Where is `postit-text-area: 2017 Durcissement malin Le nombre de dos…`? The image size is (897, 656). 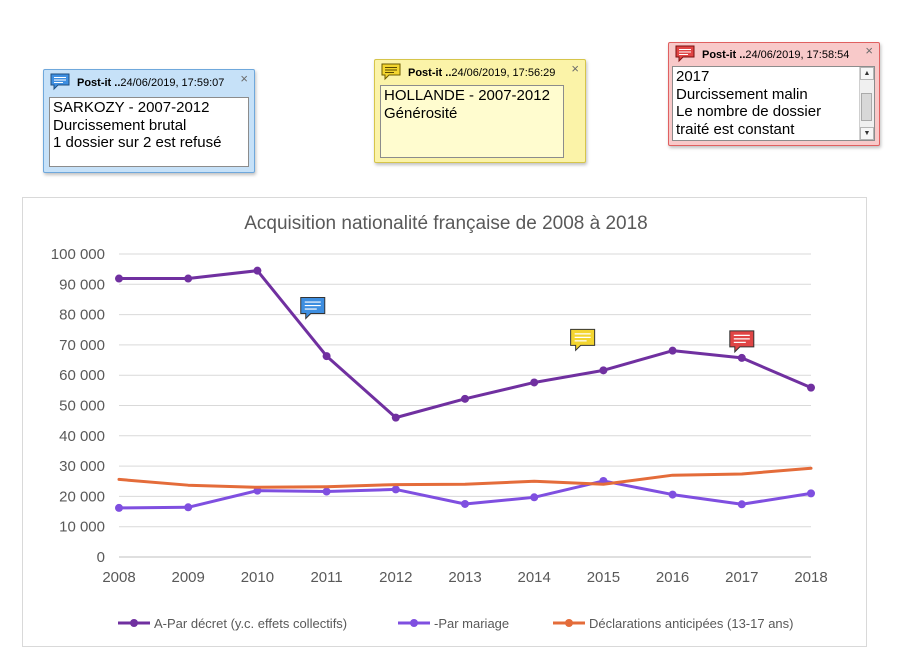 postit-text-area: 2017 Durcissement malin Le nombre de dos… is located at coordinates (773, 103).